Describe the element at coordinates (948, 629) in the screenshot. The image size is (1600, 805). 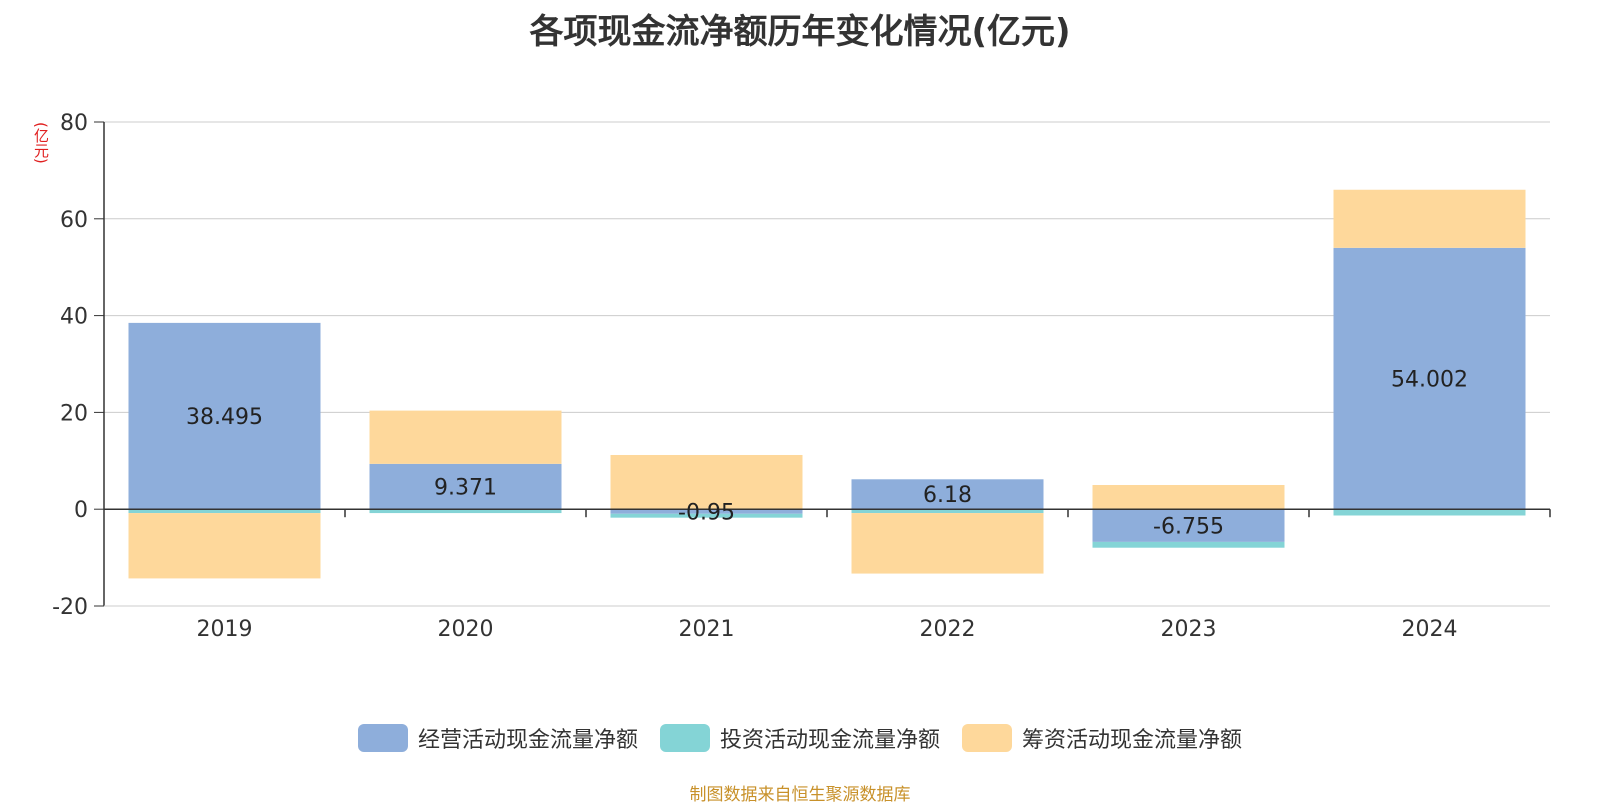
I see `x-tick-label-2022: 2022` at that location.